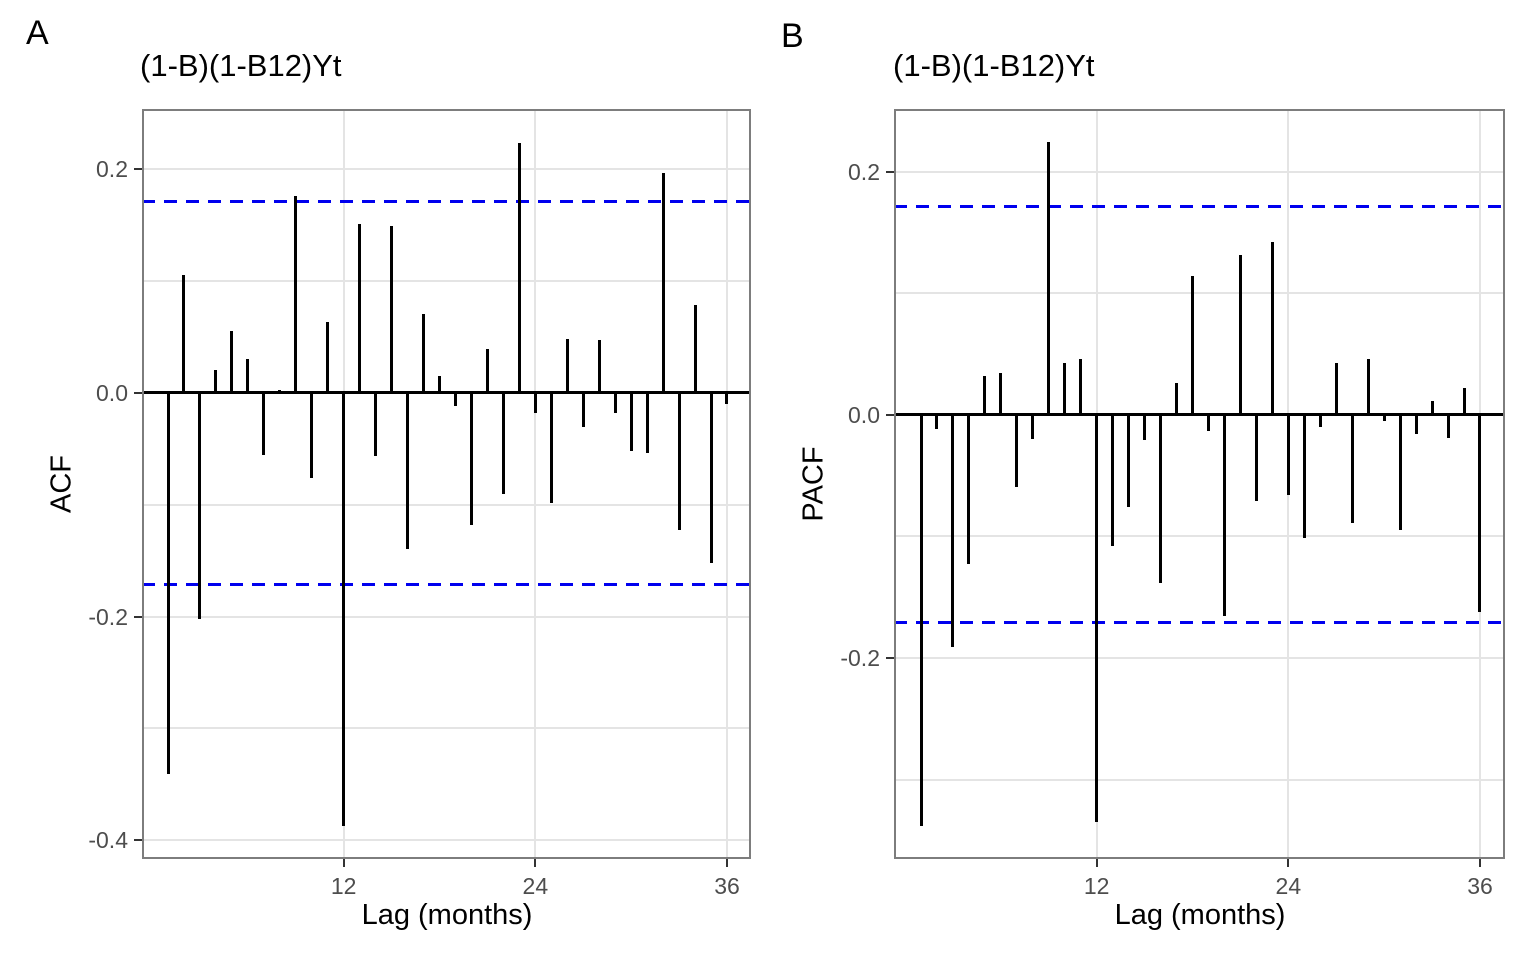  I want to click on y-axis-tick-label: -0.4, so click(108, 840).